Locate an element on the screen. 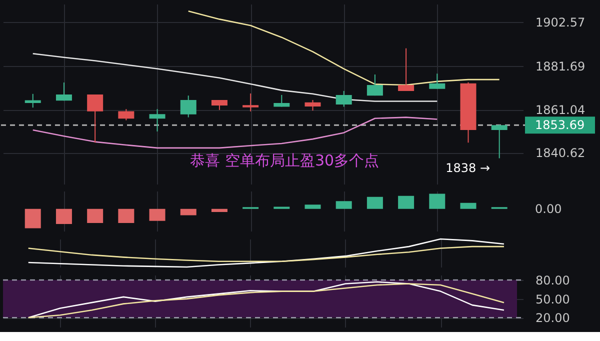 The image size is (600, 341). y-tick-label: 1902.57 is located at coordinates (561, 23).